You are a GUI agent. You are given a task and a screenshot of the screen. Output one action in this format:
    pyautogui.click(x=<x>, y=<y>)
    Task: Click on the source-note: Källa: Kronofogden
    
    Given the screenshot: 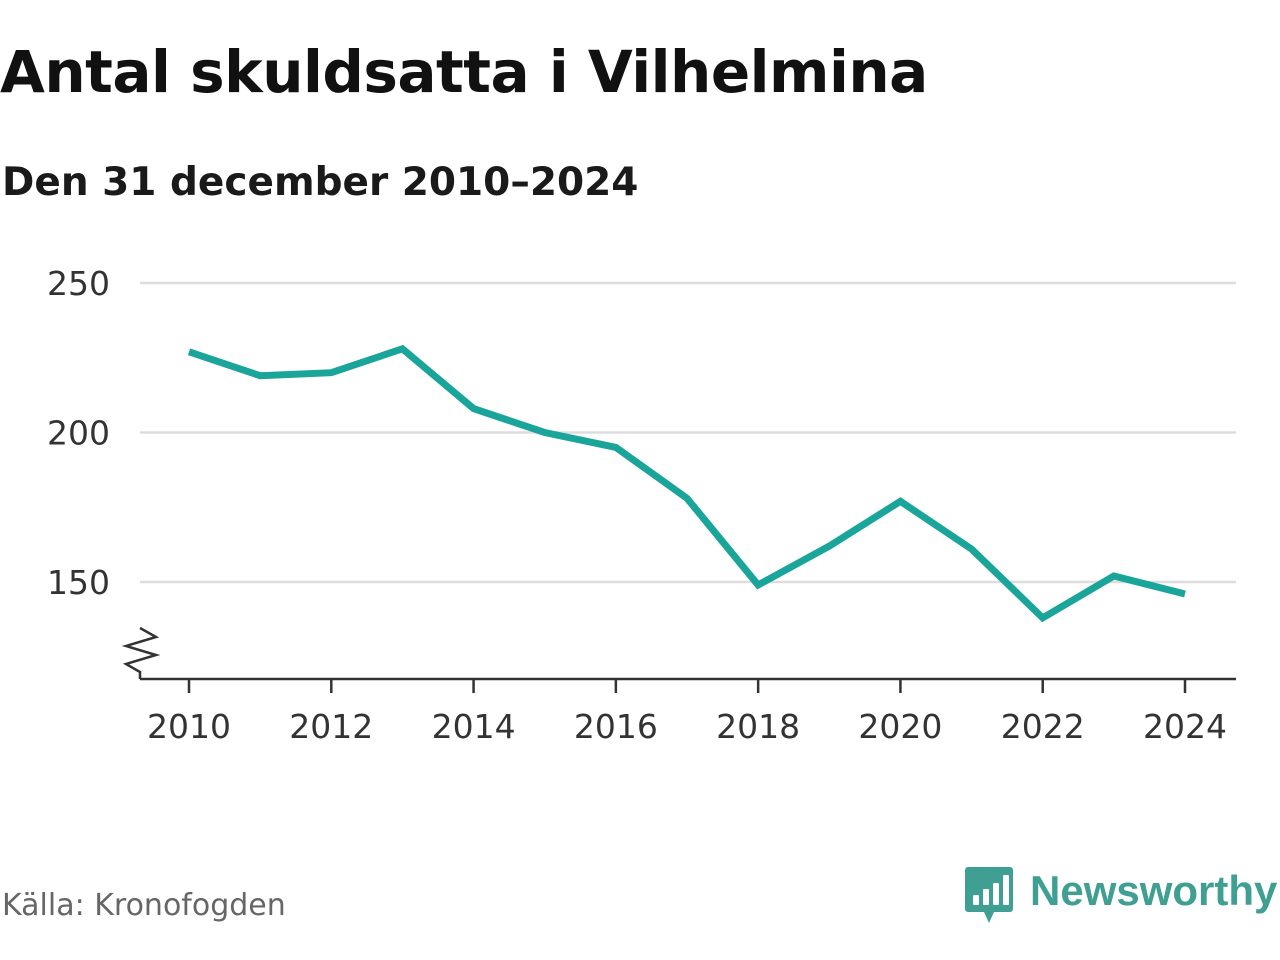 What is the action you would take?
    pyautogui.click(x=144, y=905)
    